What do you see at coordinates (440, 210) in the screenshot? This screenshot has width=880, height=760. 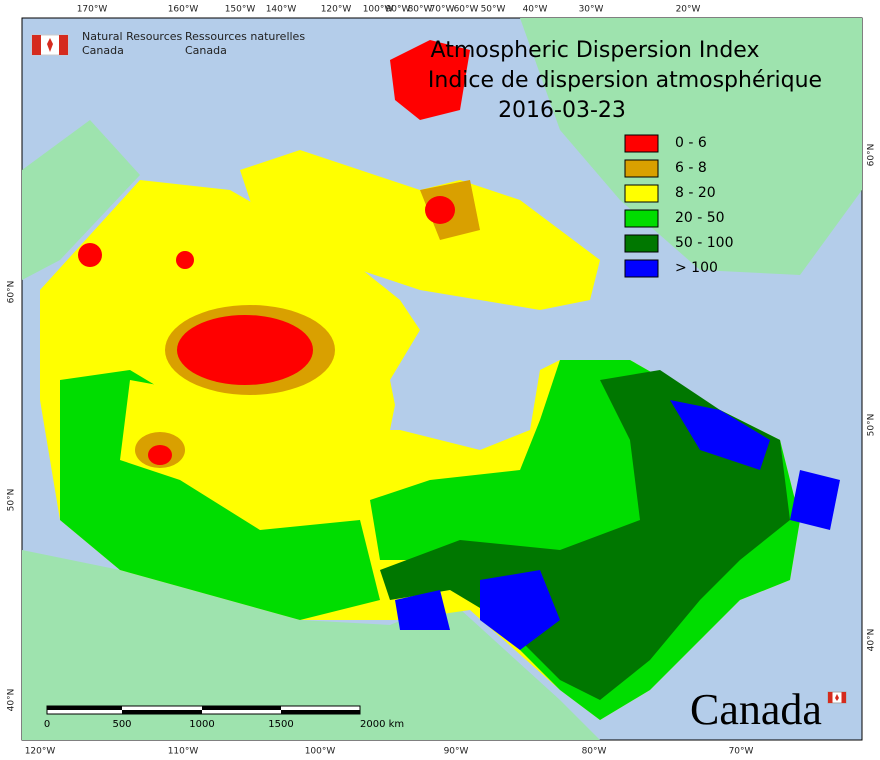 I see `baffin-blob` at bounding box center [440, 210].